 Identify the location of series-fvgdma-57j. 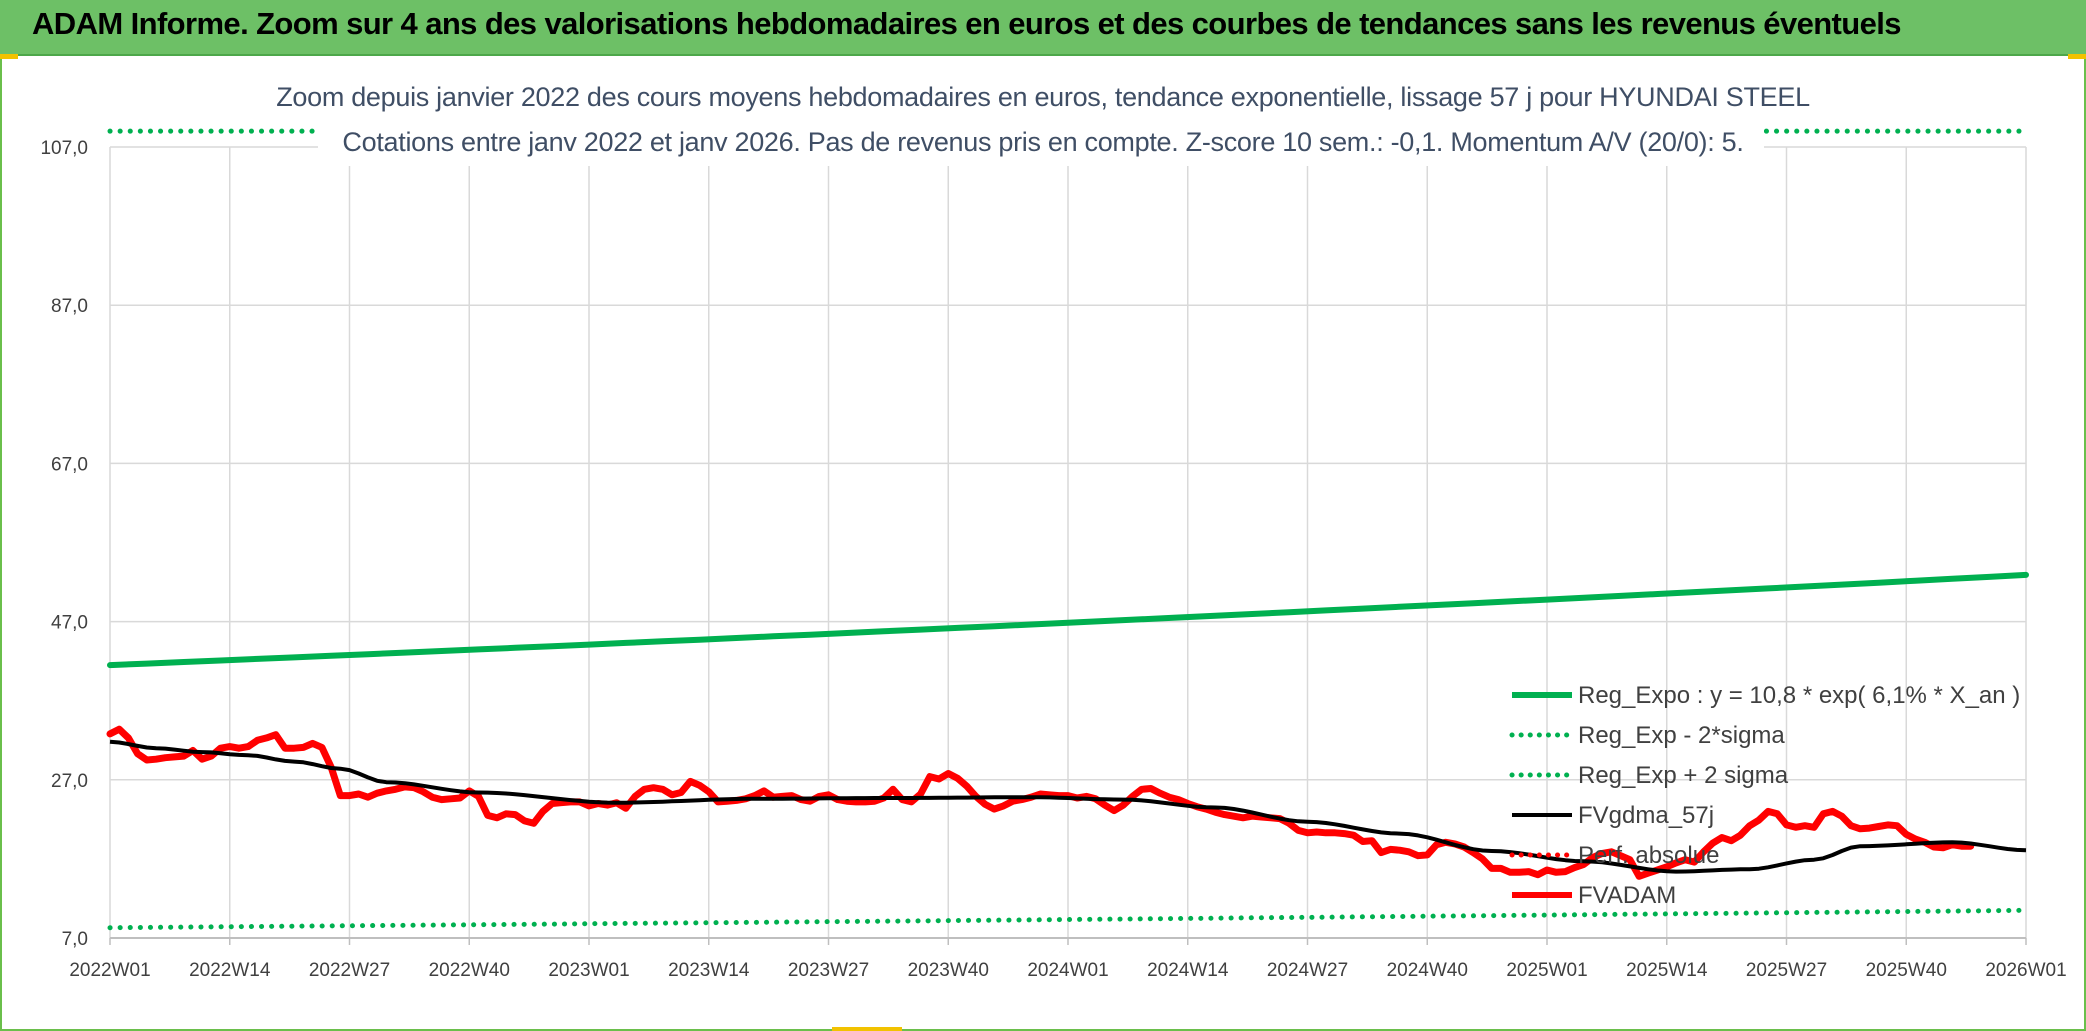
(1068, 806).